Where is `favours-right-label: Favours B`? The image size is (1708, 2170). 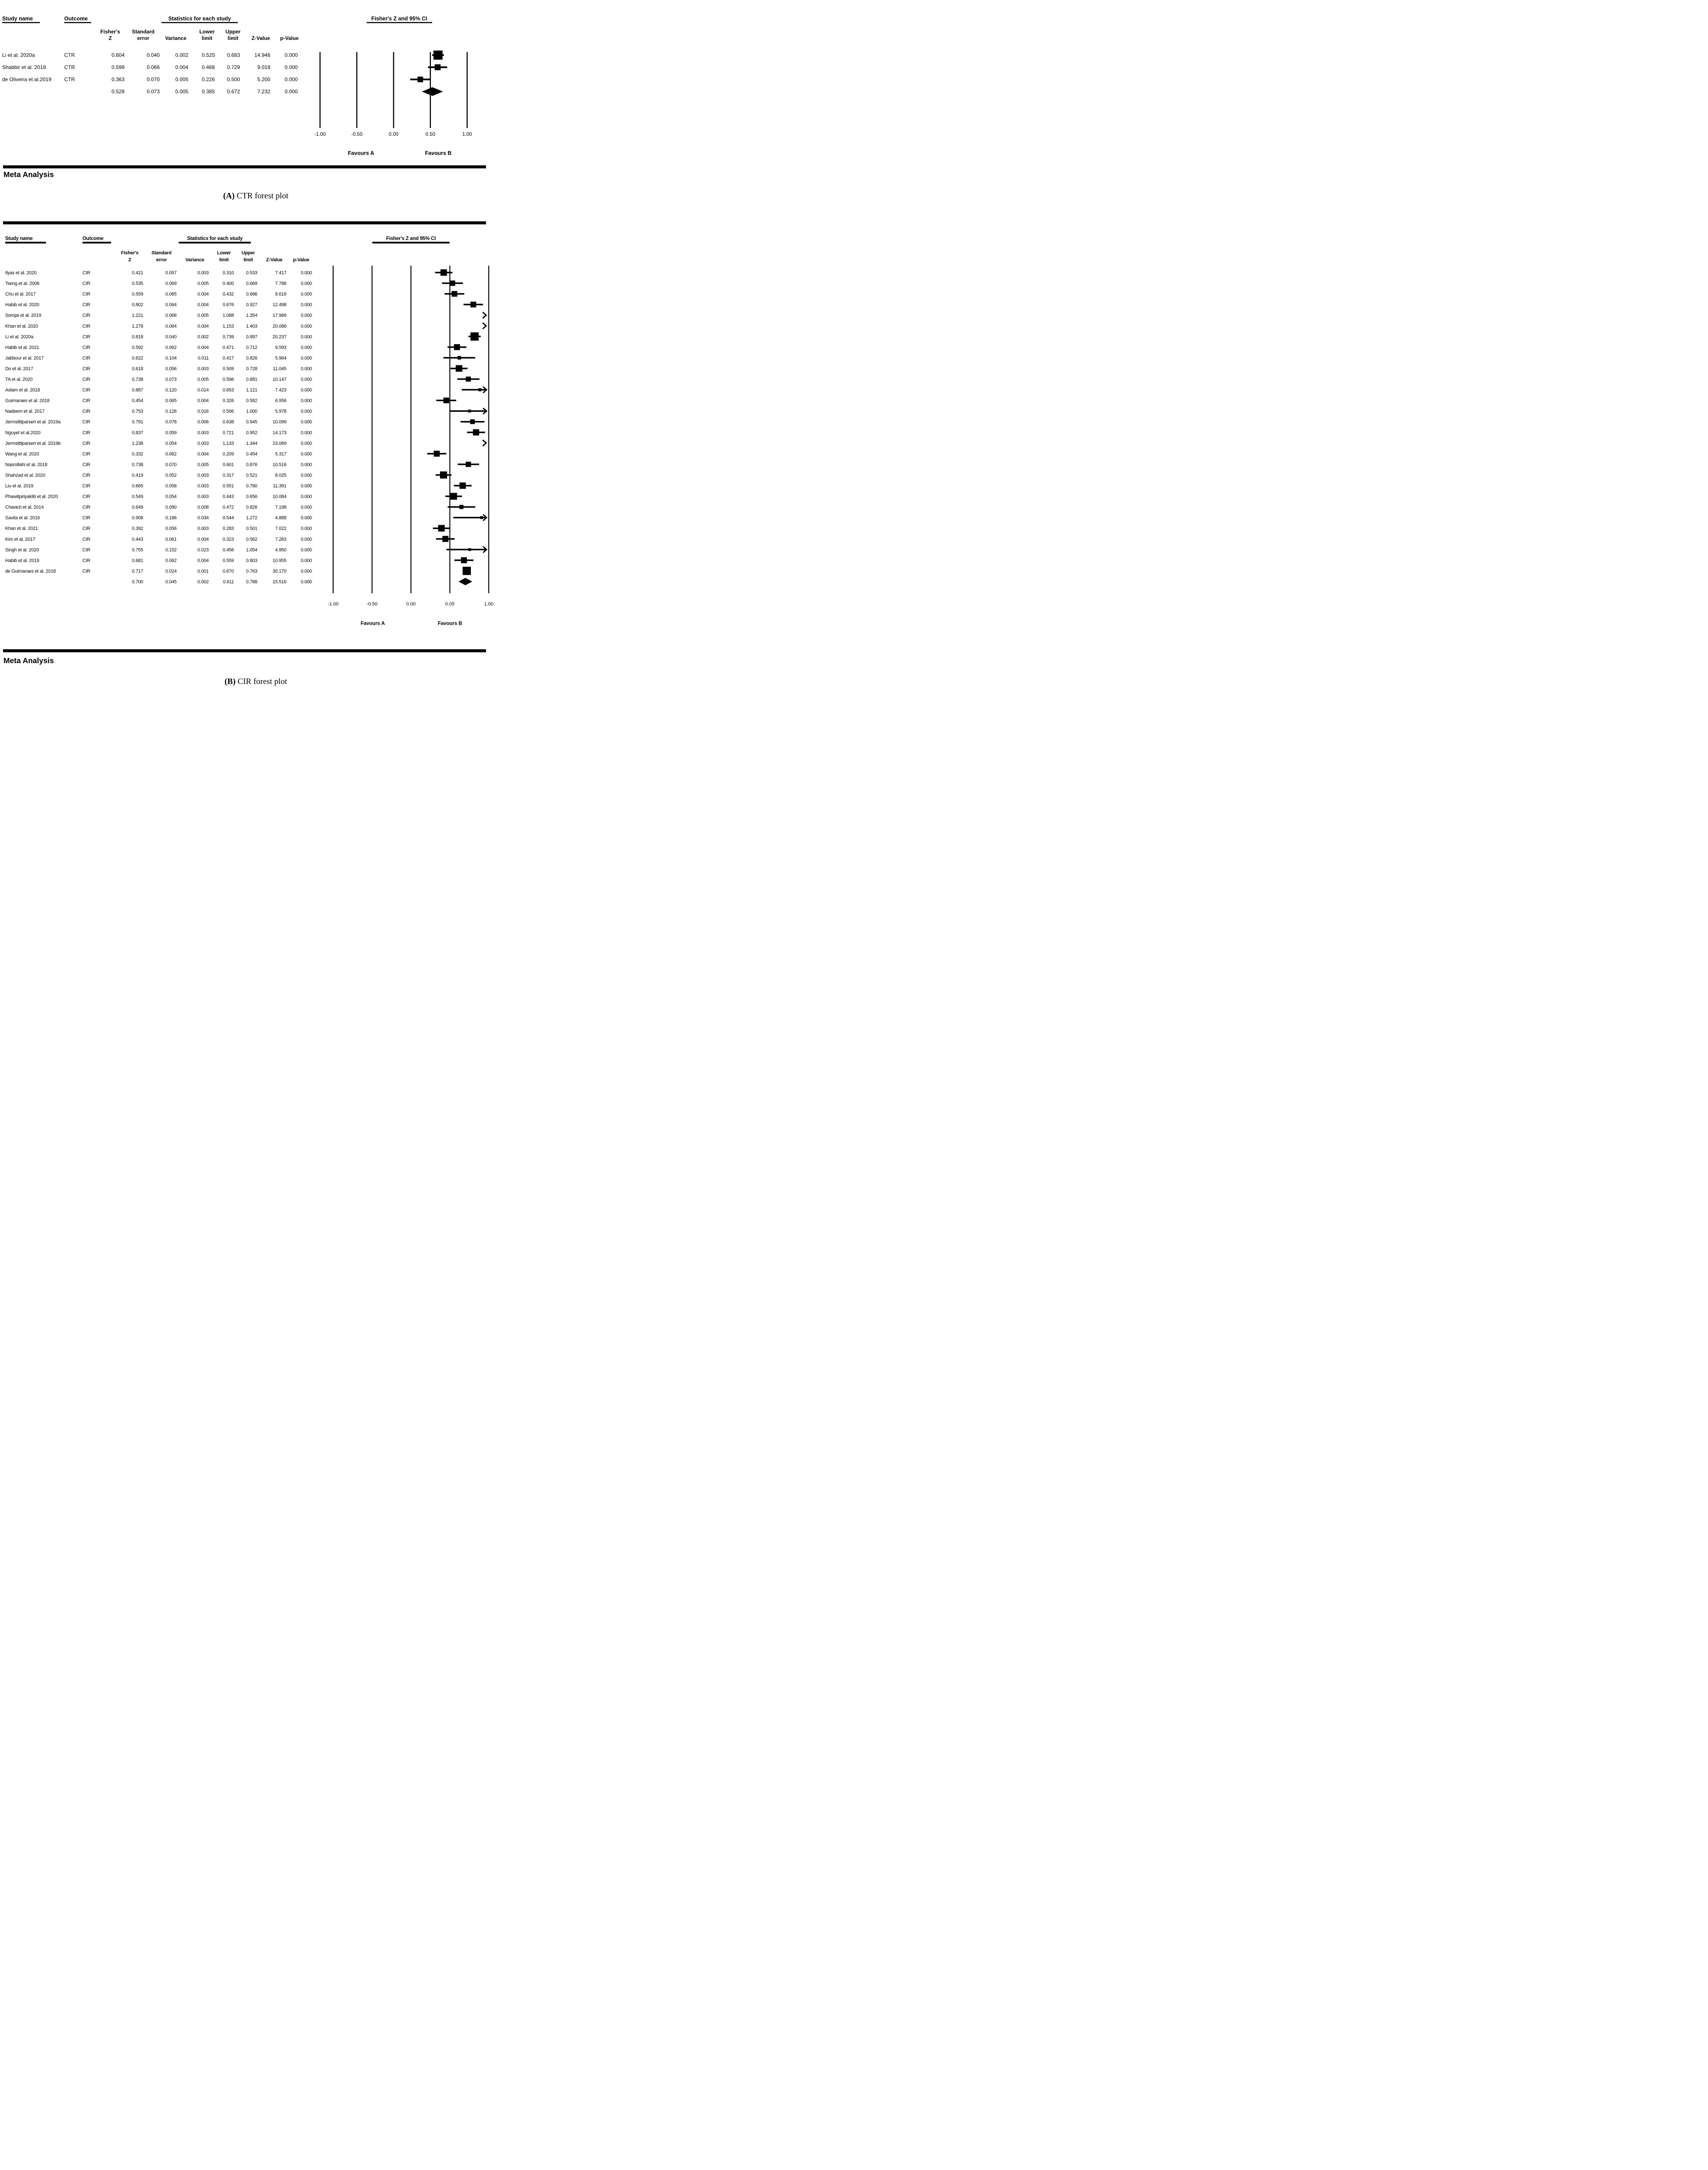
favours-right-label: Favours B is located at coordinates (438, 153).